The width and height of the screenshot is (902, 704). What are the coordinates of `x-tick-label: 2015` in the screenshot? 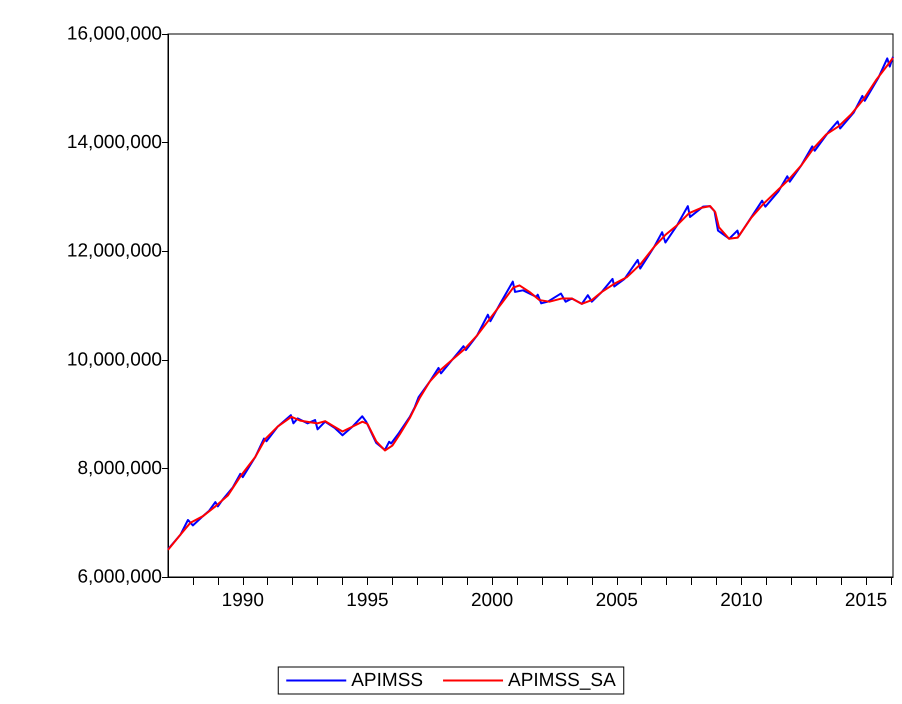 It's located at (866, 600).